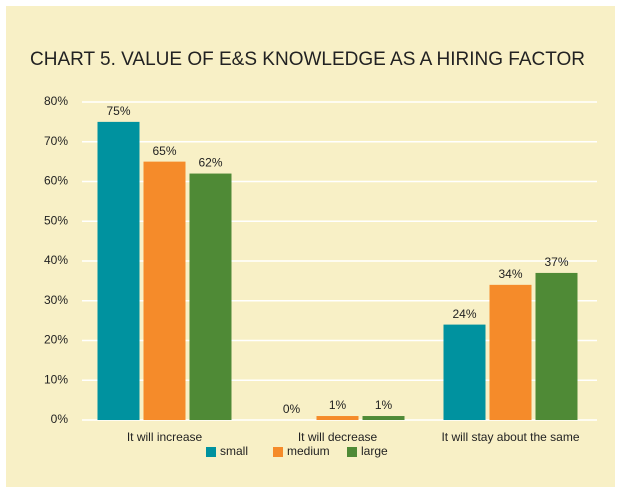 This screenshot has width=621, height=493. I want to click on y-tick-label: 50%, so click(56, 220).